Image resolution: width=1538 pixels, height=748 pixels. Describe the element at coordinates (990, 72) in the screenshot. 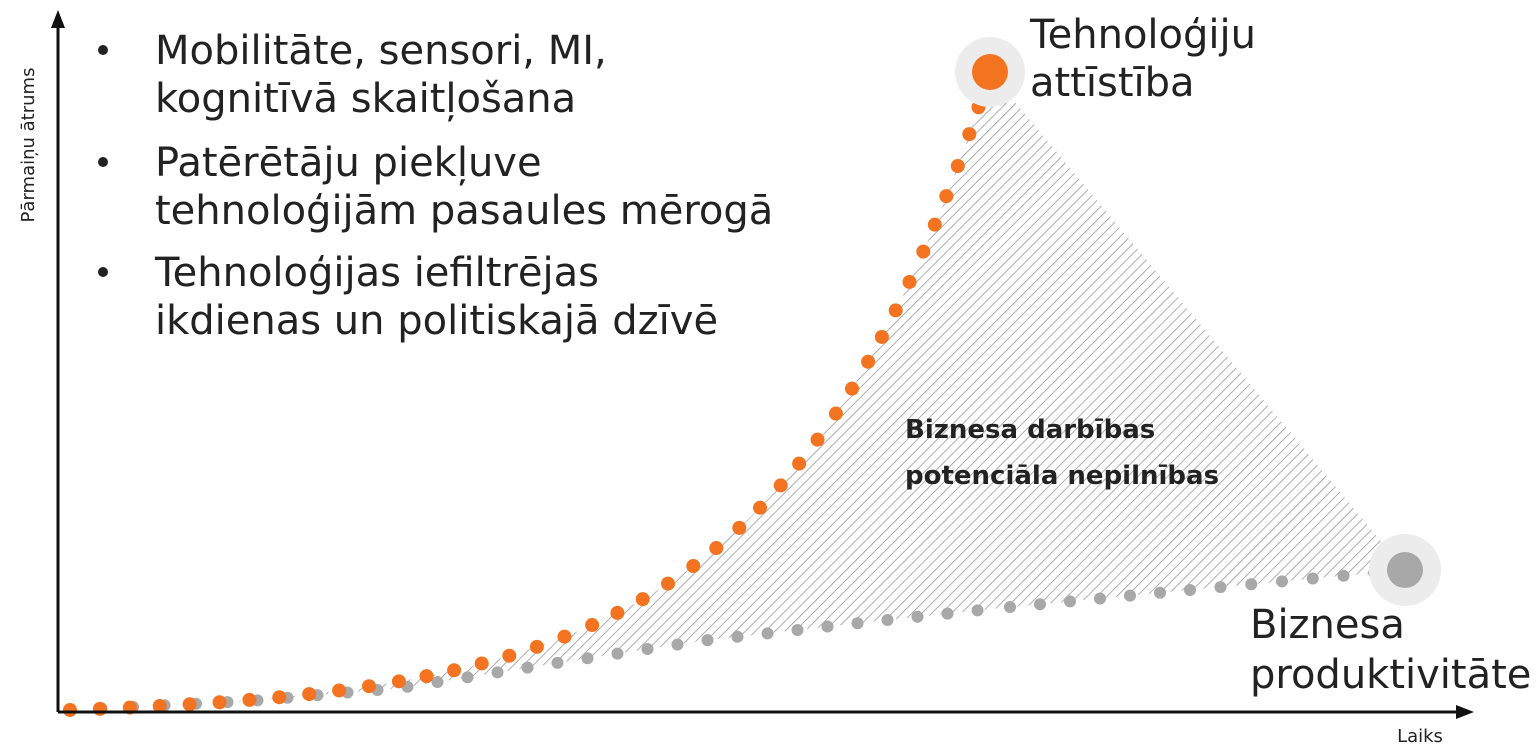

I see `tech-endpoint` at that location.